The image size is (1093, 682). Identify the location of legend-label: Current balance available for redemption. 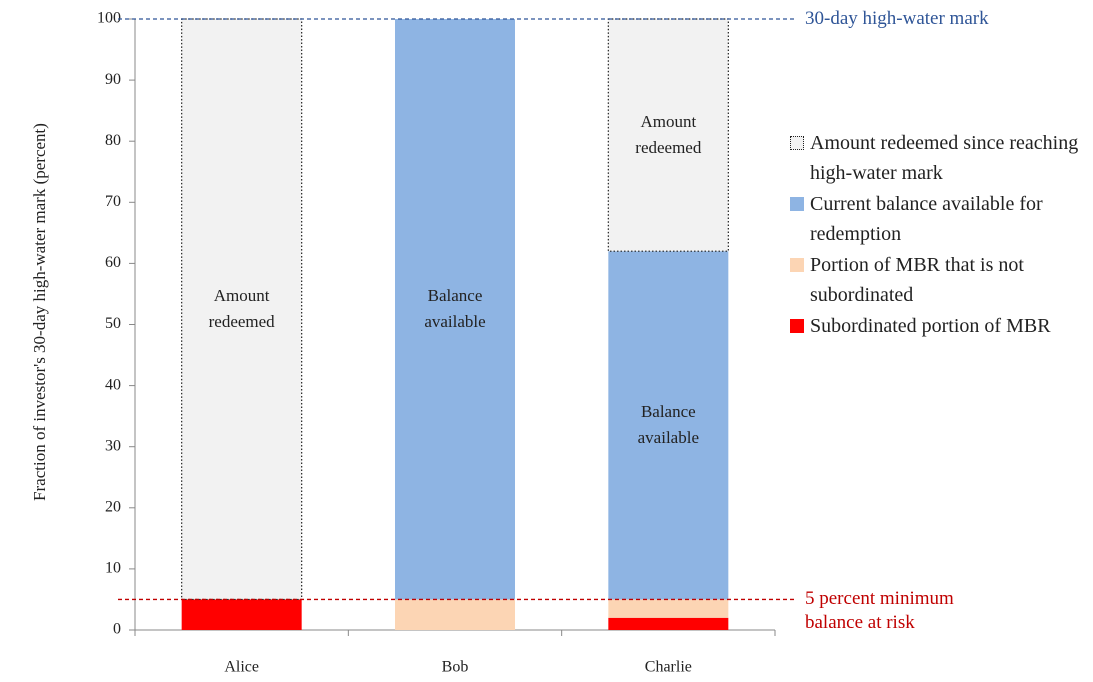
(926, 219).